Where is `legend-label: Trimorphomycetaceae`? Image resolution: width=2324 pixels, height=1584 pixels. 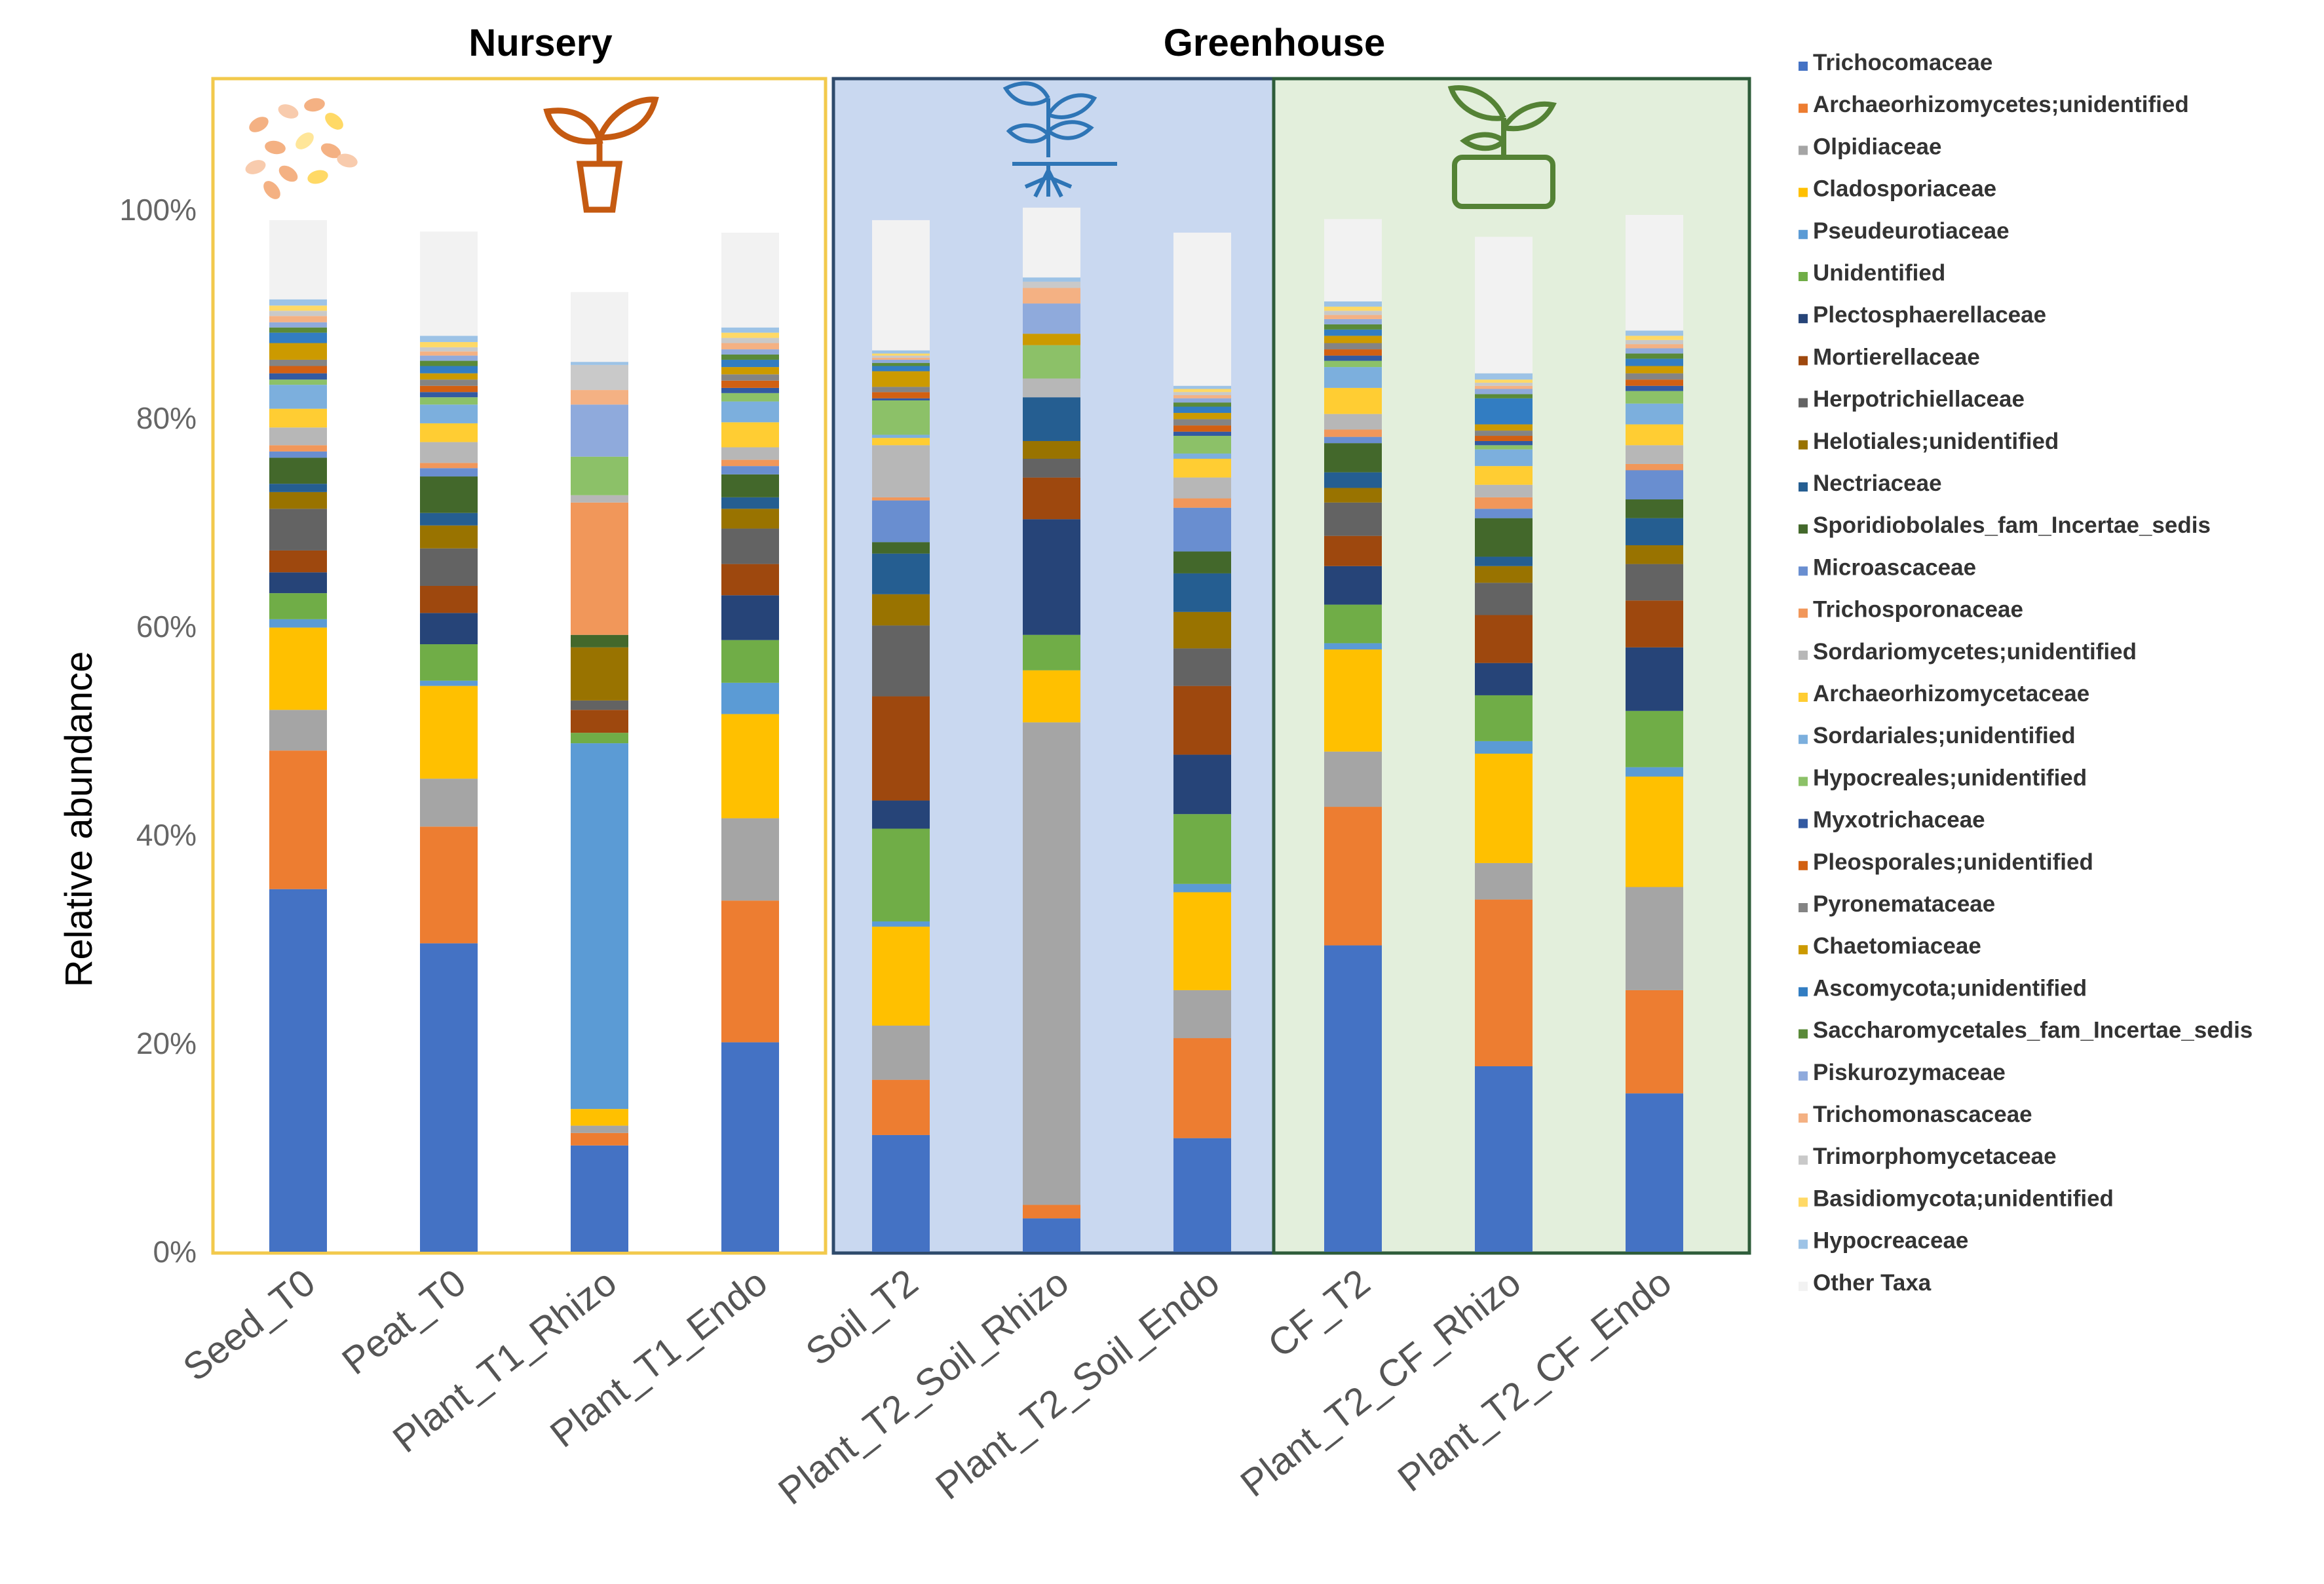
legend-label: Trimorphomycetaceae is located at coordinates (1935, 1156).